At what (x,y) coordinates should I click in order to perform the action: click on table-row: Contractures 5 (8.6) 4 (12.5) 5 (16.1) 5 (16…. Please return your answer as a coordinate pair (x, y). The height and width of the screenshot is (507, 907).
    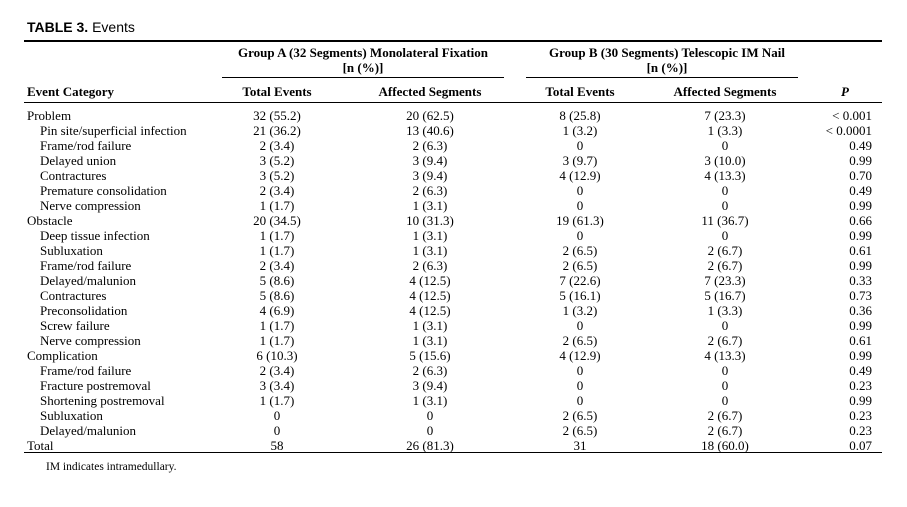
    Looking at the image, I should click on (453, 295).